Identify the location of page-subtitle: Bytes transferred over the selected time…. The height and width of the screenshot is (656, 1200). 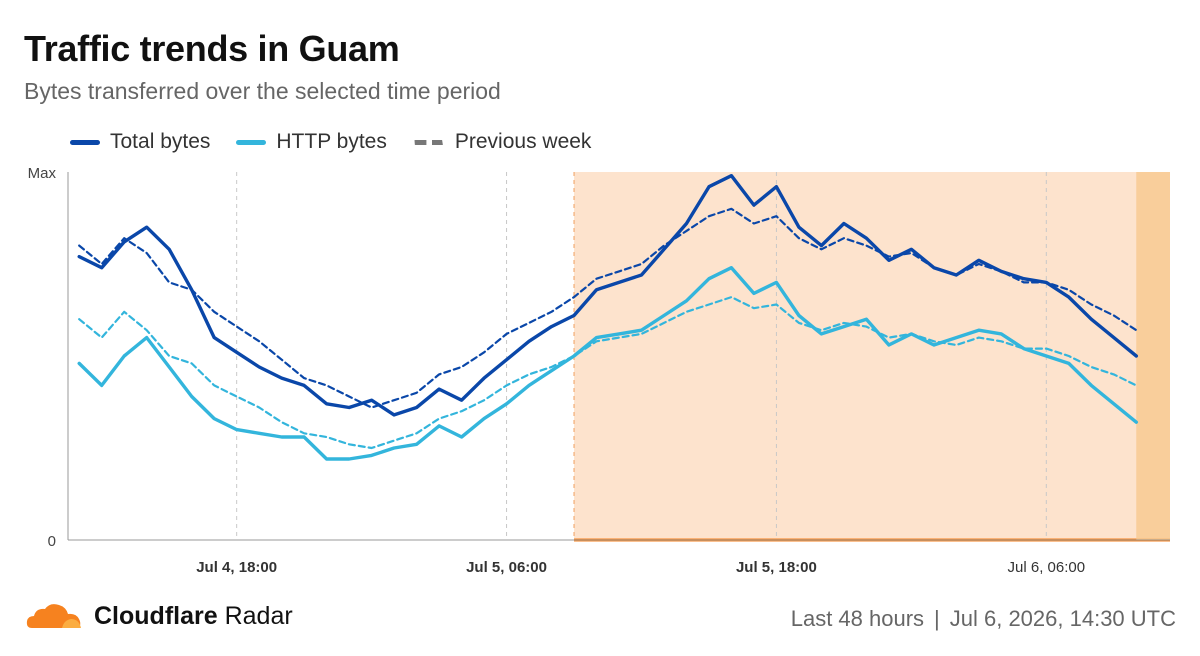
(262, 91).